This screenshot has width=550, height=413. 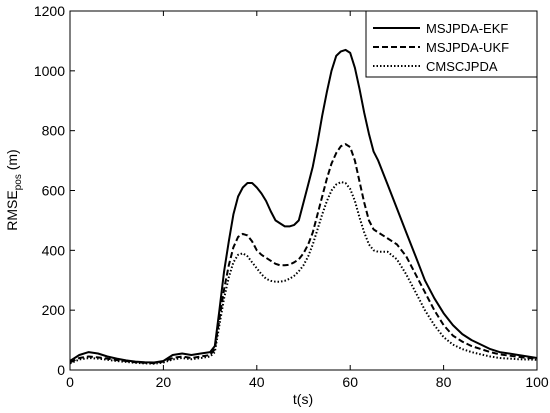 I want to click on y-tick-label: 0, so click(x=61, y=370).